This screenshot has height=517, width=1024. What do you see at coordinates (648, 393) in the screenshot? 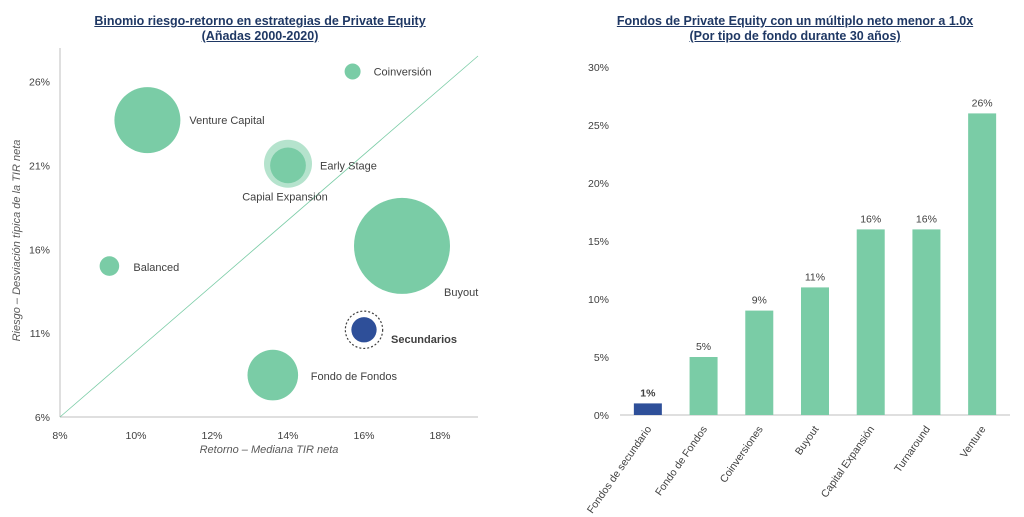
I see `bar-data-label-fondos-de-secundario: 1%` at bounding box center [648, 393].